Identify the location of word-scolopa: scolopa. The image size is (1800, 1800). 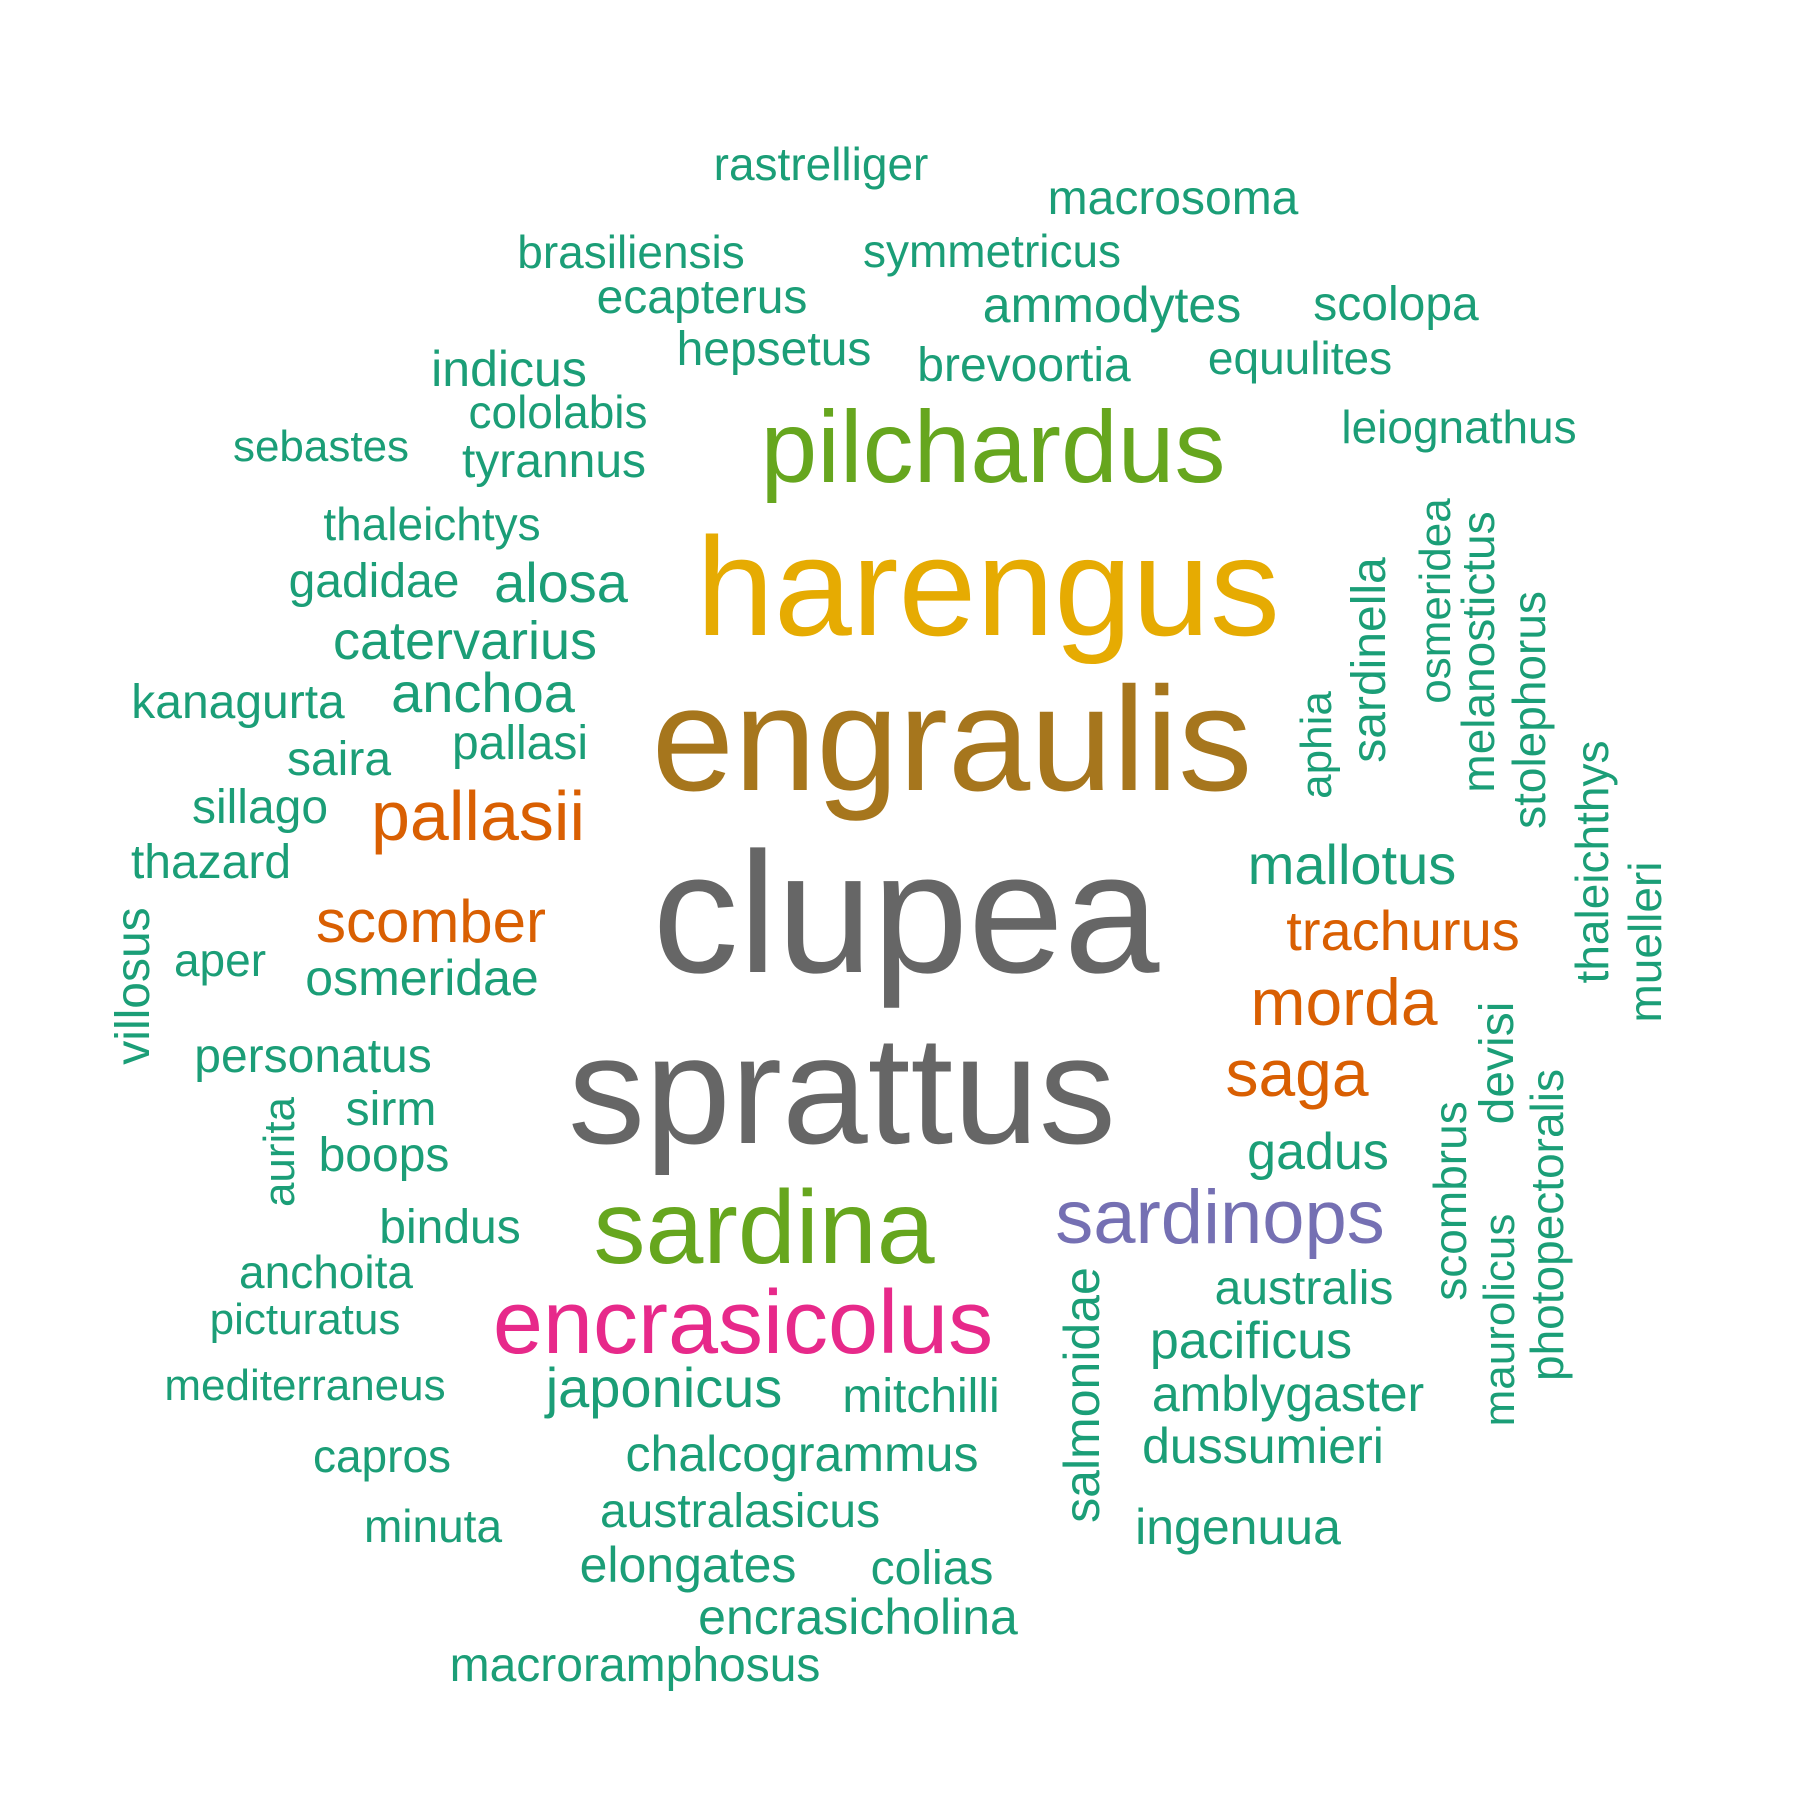
(1396, 304).